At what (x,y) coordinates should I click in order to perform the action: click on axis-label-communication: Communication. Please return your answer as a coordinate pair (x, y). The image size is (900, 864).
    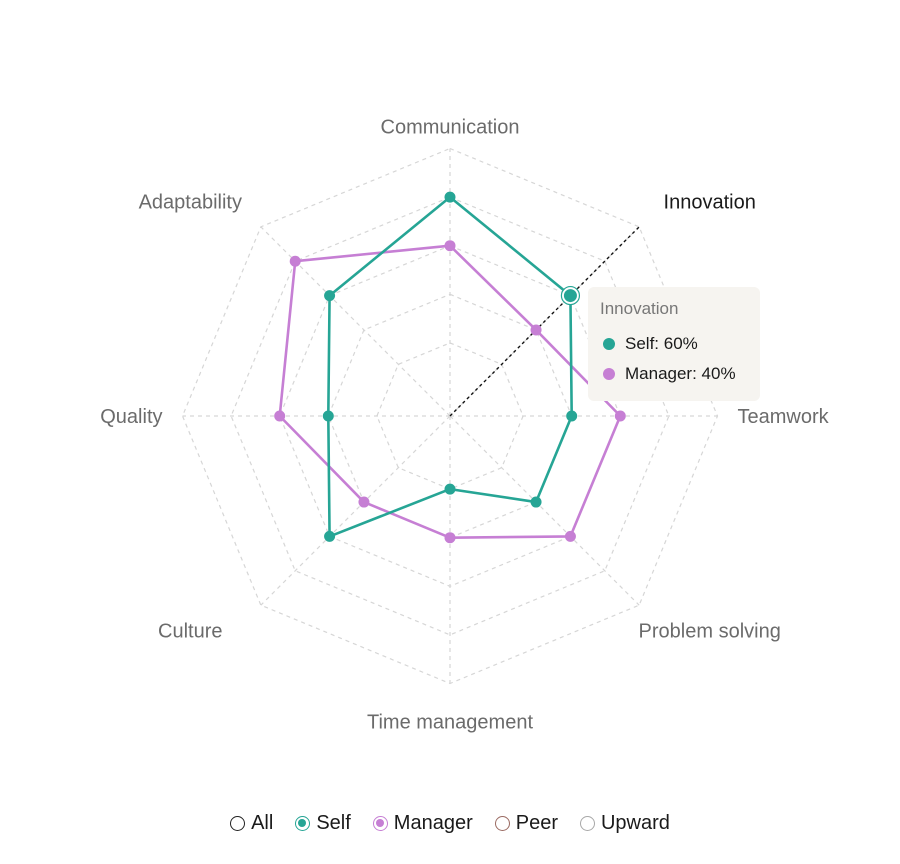
    Looking at the image, I should click on (450, 128).